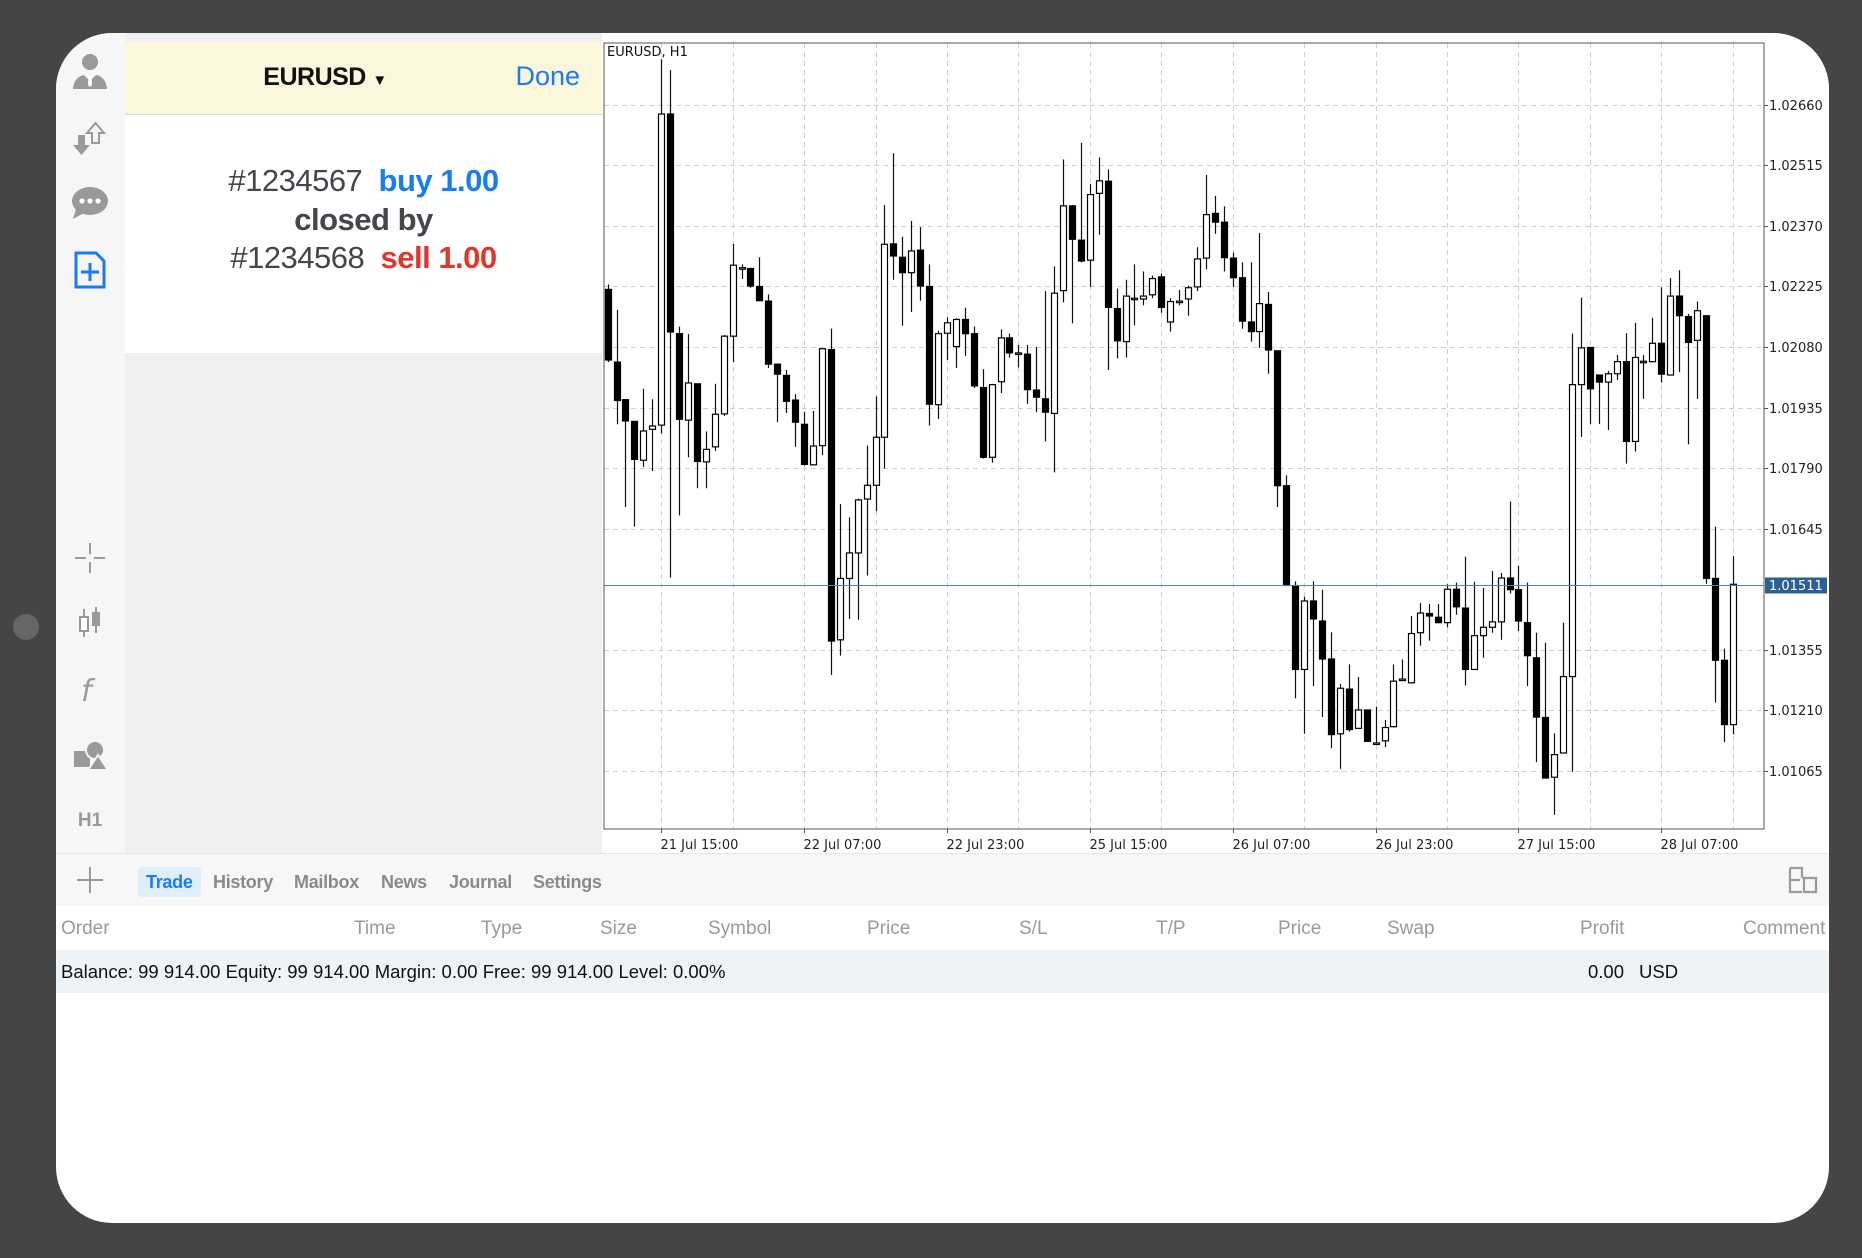 This screenshot has width=1862, height=1258. I want to click on column-tp: T/P, so click(1171, 928).